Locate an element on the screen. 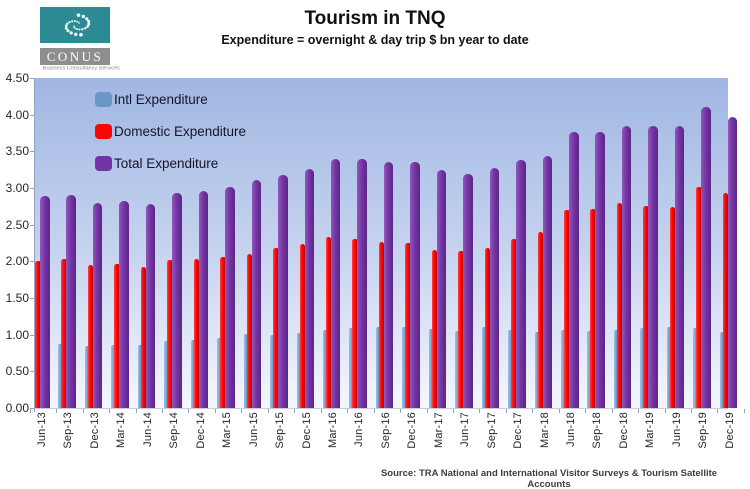  y-axis-line is located at coordinates (34, 245).